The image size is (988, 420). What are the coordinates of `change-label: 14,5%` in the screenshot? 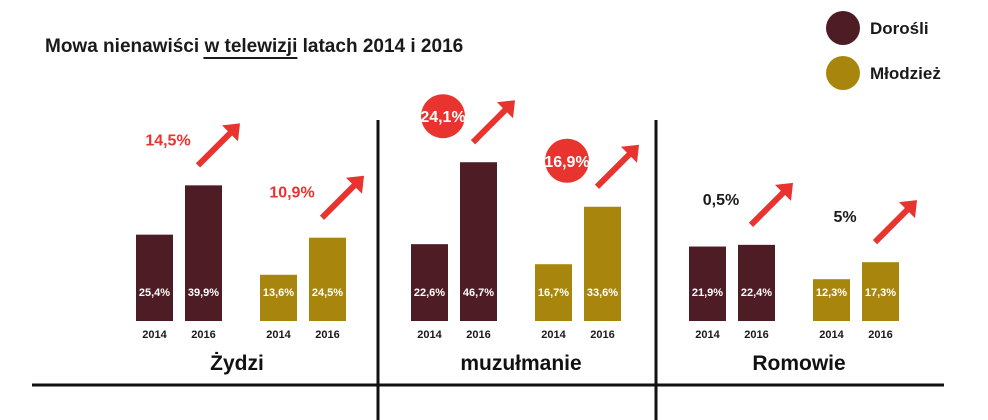 It's located at (167, 140).